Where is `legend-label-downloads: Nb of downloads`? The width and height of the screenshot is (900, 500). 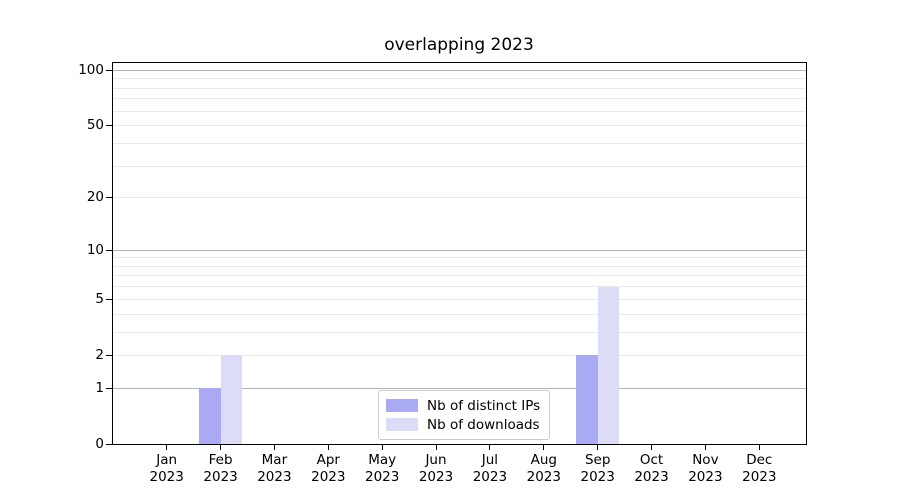
legend-label-downloads: Nb of downloads is located at coordinates (483, 424).